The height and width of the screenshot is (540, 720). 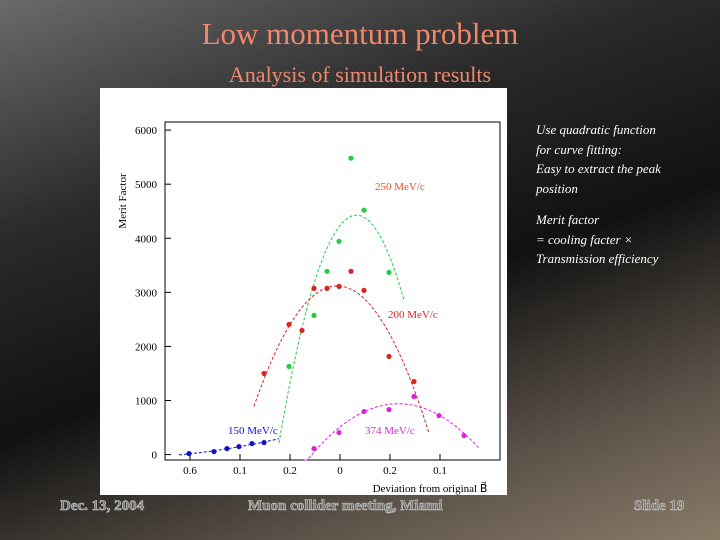 I want to click on x-tick-label: 0.6, so click(x=190, y=471).